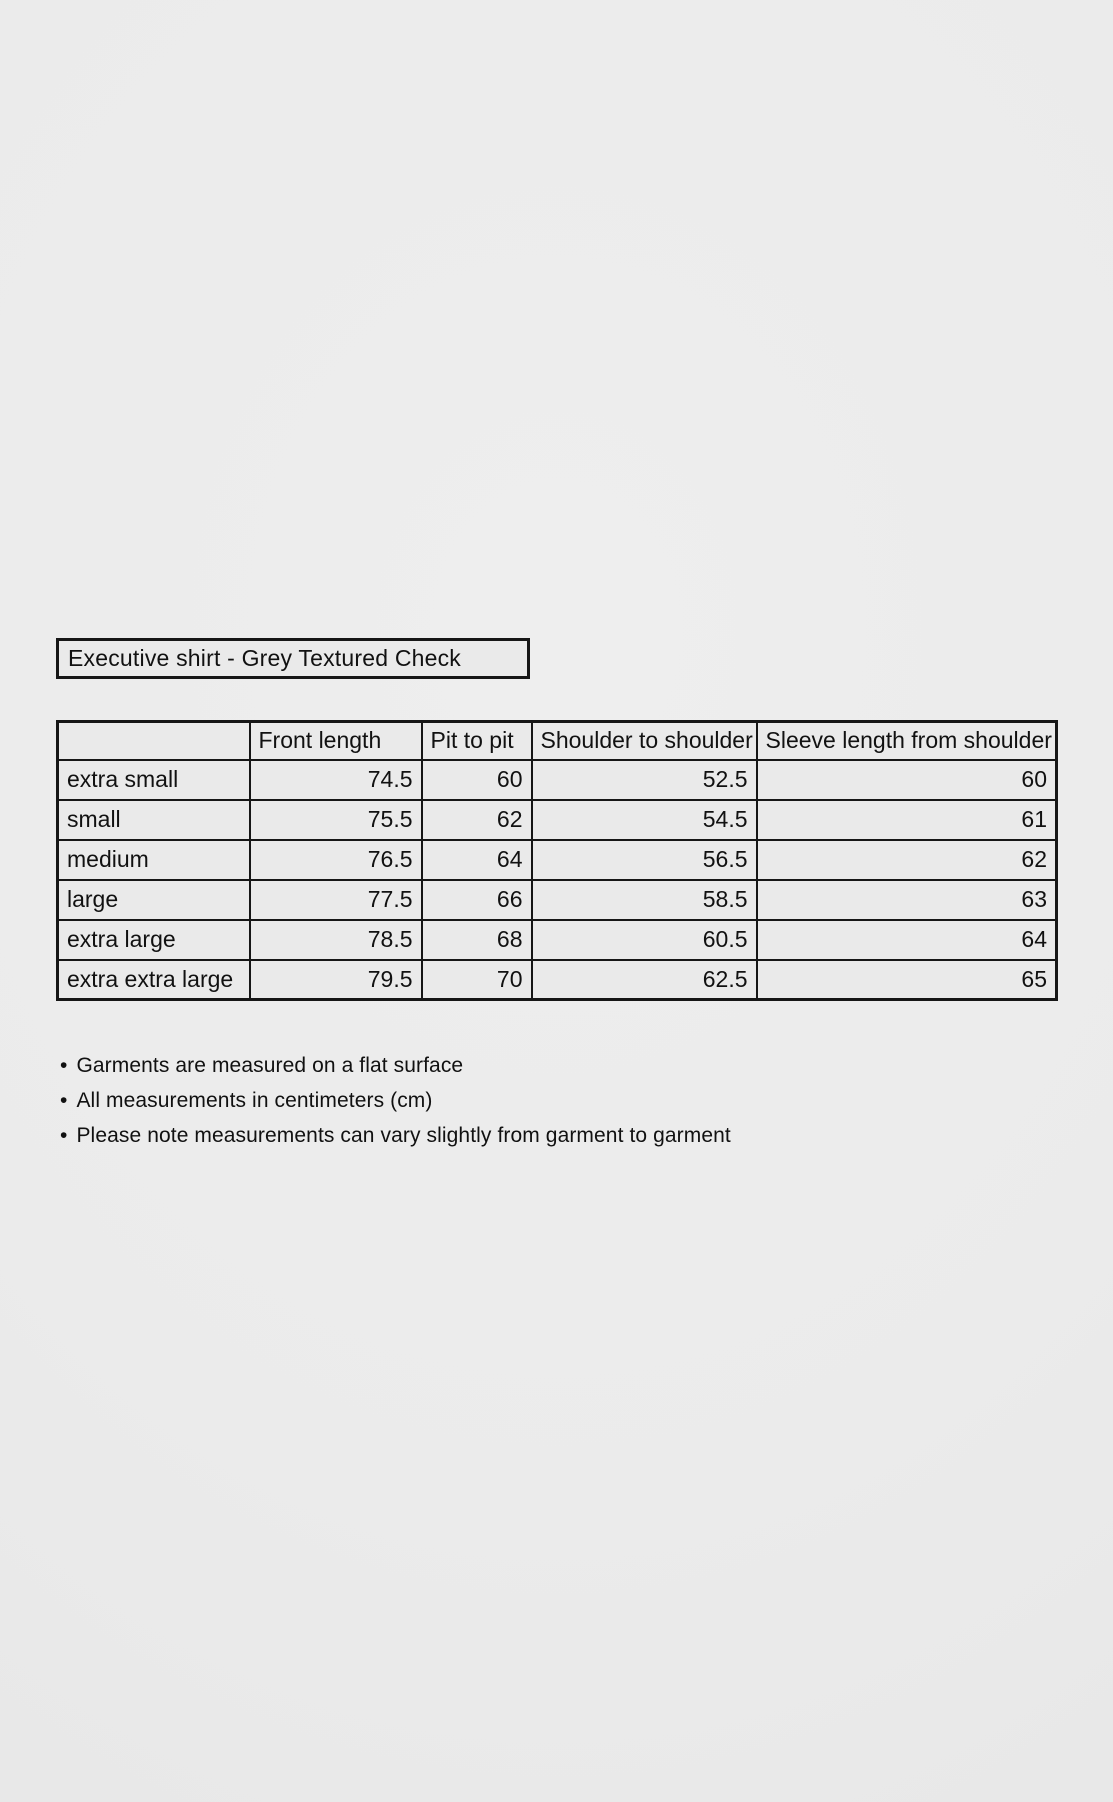  What do you see at coordinates (476, 819) in the screenshot?
I see `pit-to-pit-cell: 62` at bounding box center [476, 819].